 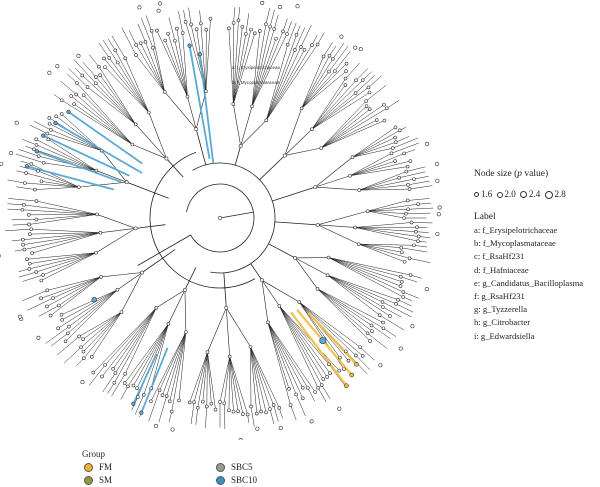 What do you see at coordinates (536, 256) in the screenshot?
I see `label-item: c: f_RsaHf231` at bounding box center [536, 256].